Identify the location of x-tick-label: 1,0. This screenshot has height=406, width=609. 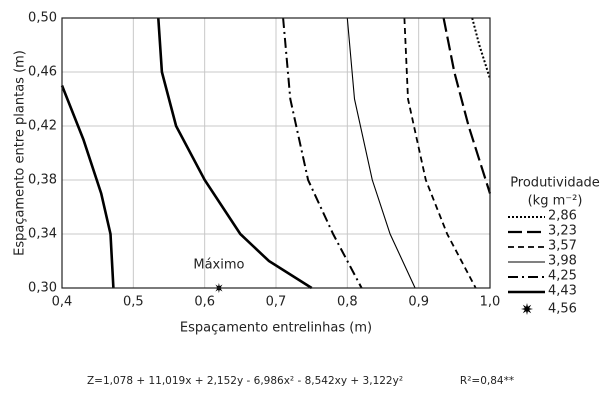
(490, 302).